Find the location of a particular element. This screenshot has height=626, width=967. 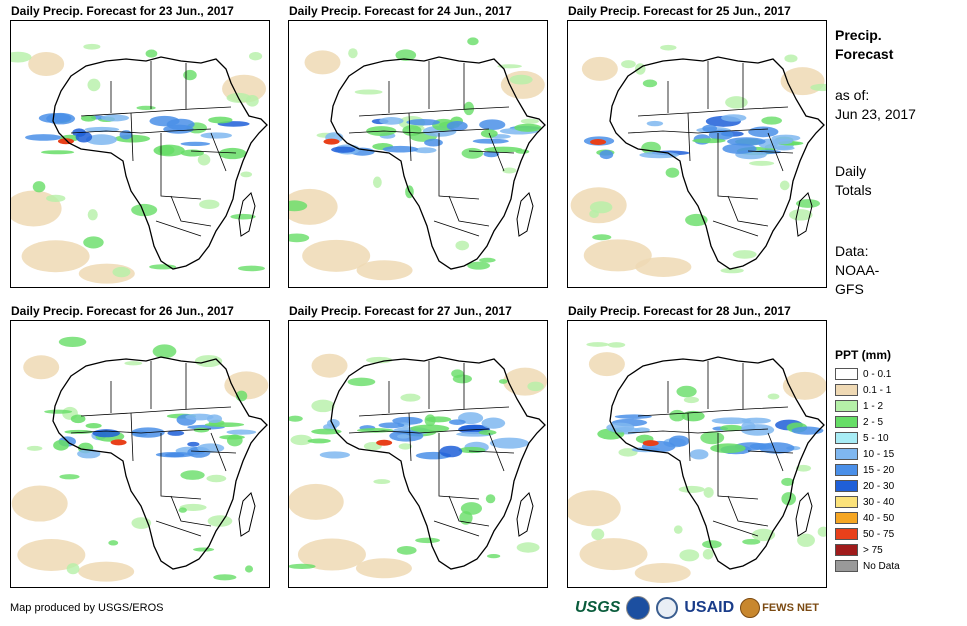

data-source: Data: NOAA- GFS is located at coordinates (857, 270).